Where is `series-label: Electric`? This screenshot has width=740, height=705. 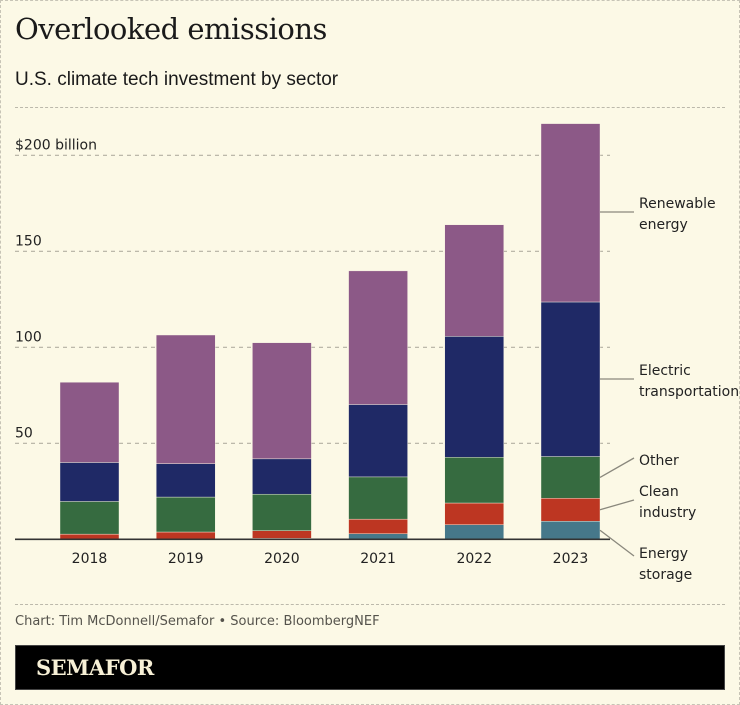 series-label: Electric is located at coordinates (665, 371).